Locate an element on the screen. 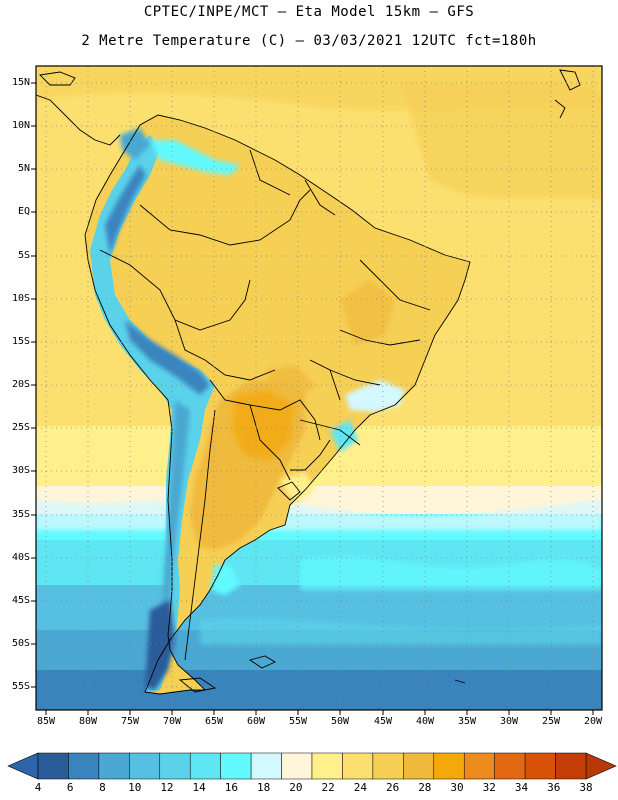  lon-label-20w: 20W is located at coordinates (593, 721).